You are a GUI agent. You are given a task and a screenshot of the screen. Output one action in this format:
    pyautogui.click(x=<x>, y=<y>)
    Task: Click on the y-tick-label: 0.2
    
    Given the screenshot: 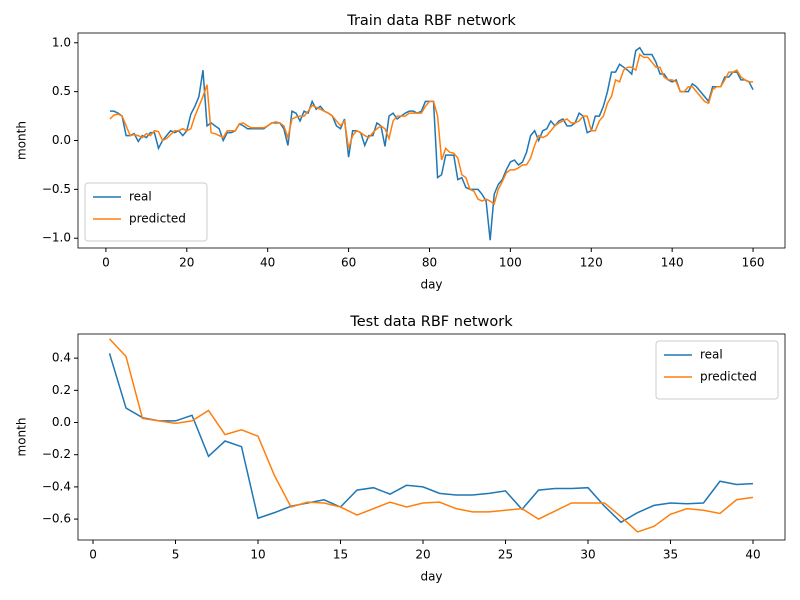 What is the action you would take?
    pyautogui.click(x=61, y=390)
    